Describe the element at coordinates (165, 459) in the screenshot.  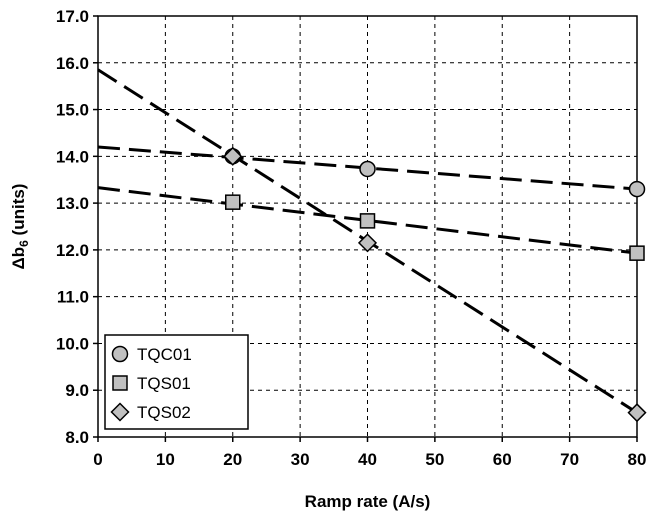
I see `x-tick-label: 10` at that location.